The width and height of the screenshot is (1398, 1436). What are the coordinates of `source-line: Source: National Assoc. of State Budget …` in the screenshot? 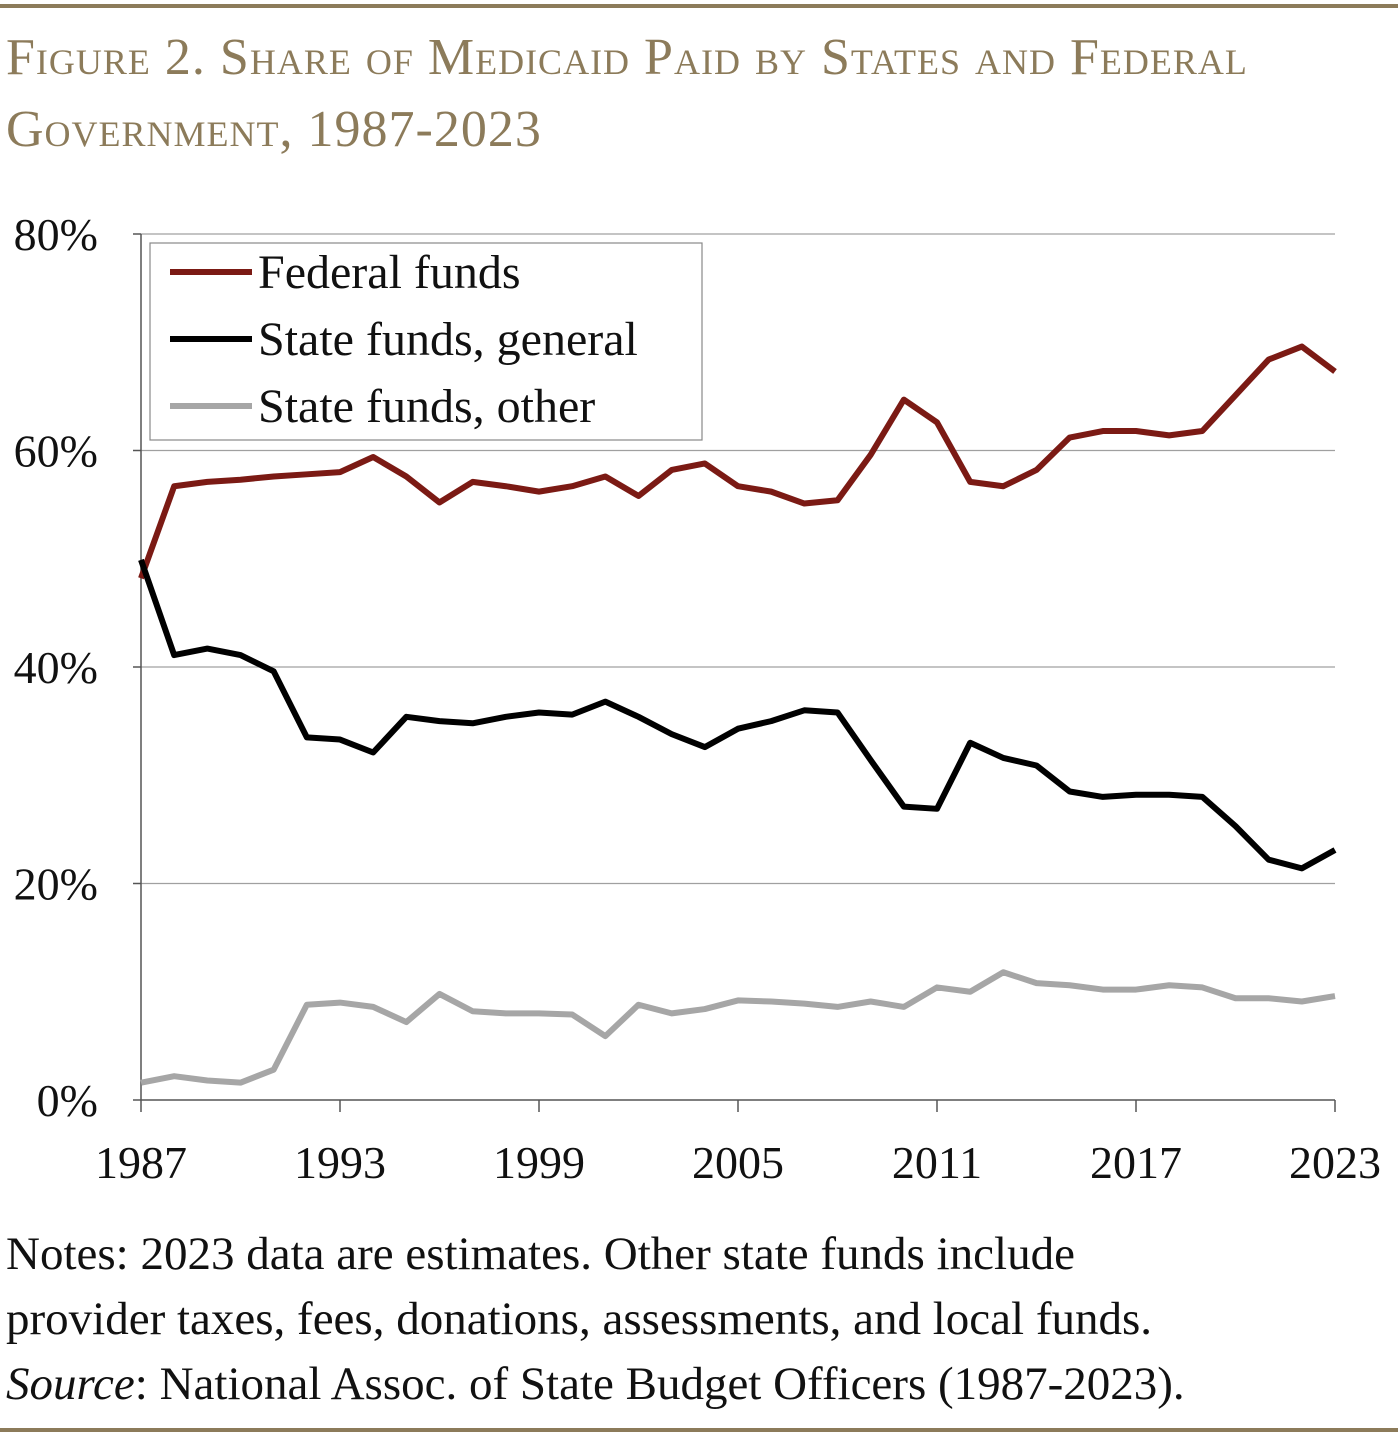 It's located at (702, 1384).